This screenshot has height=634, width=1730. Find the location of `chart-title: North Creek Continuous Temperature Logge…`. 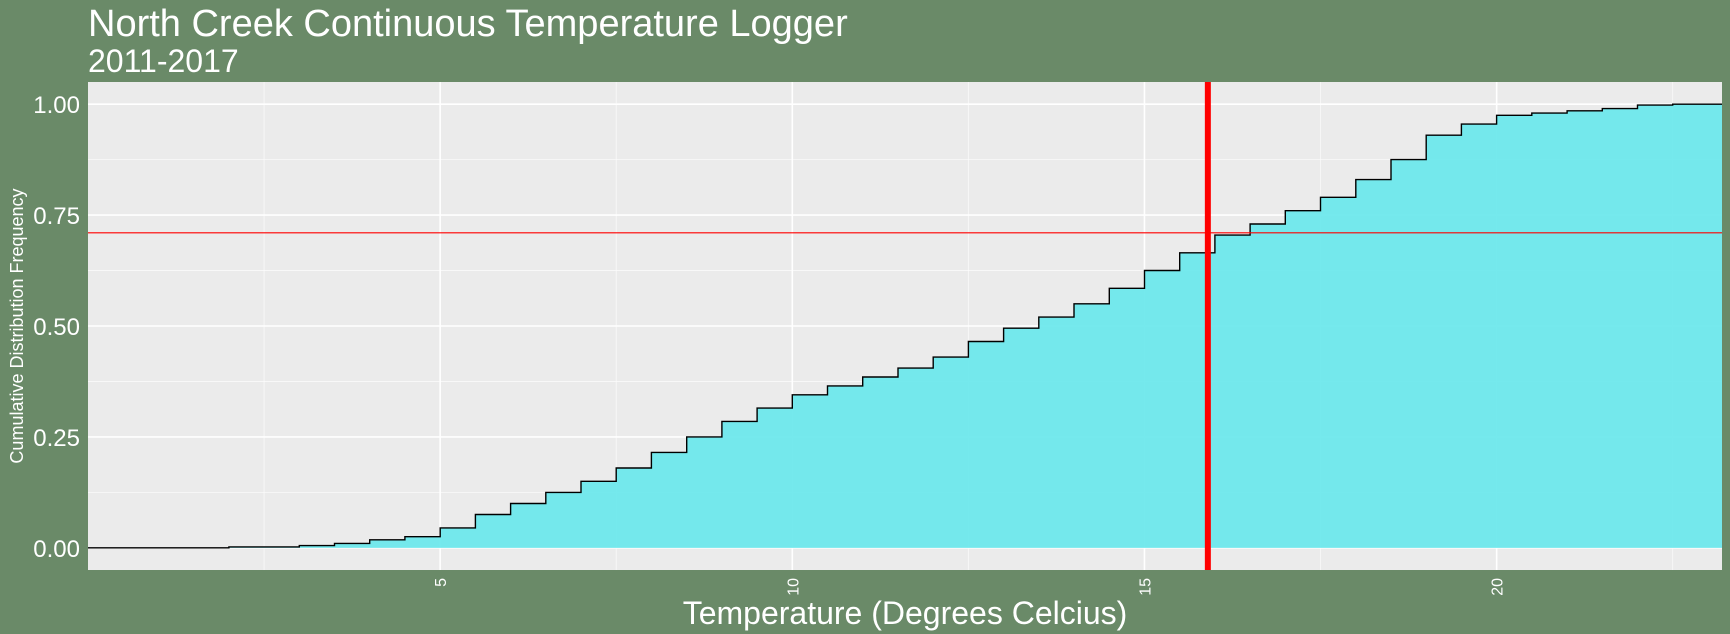

chart-title: North Creek Continuous Temperature Logge… is located at coordinates (468, 24).